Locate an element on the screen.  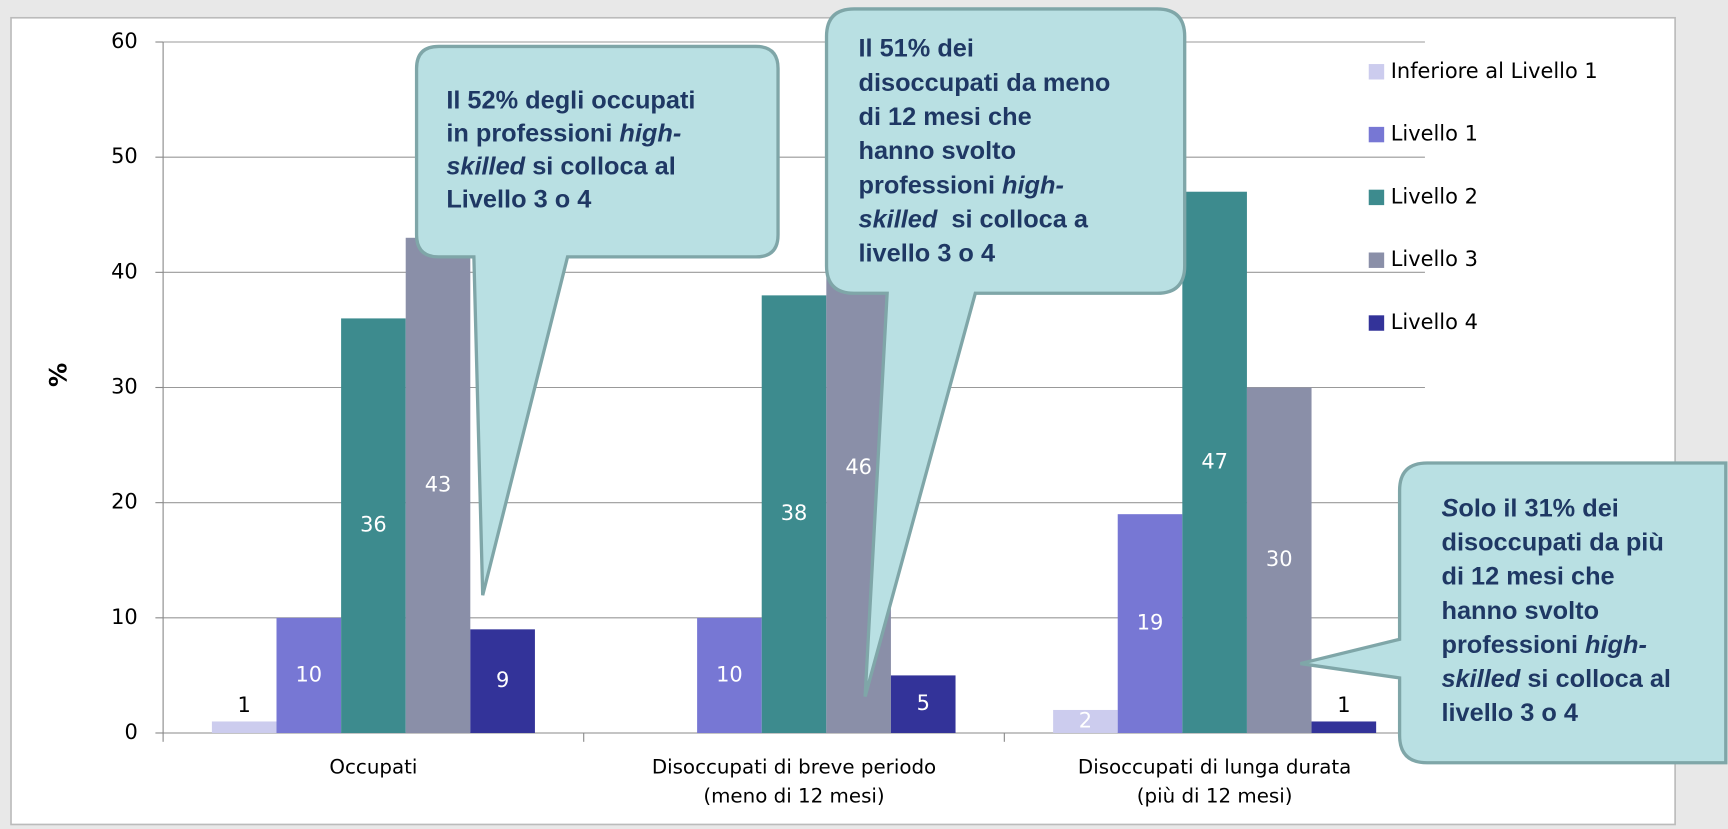
annotation-line: Solo il 31% dei is located at coordinates (1529, 508).